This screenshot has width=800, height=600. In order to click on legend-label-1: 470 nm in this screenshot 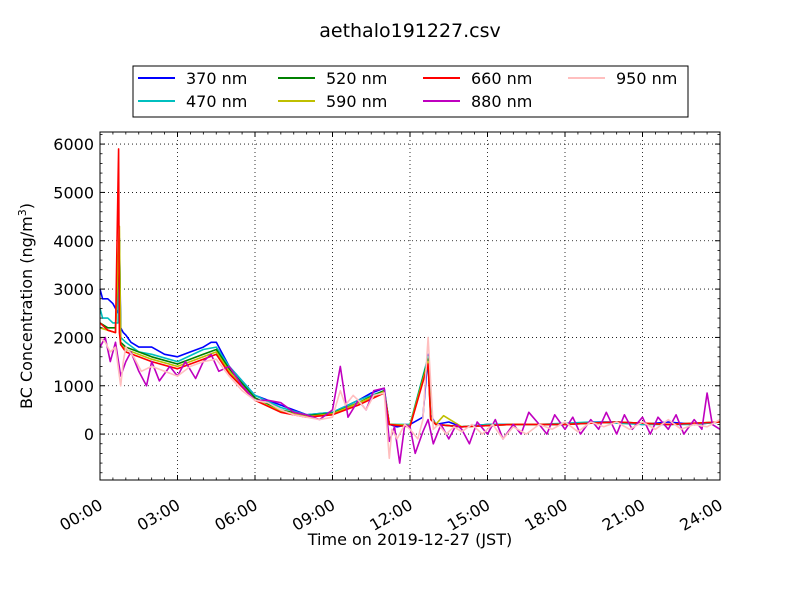, I will do `click(216, 101)`.